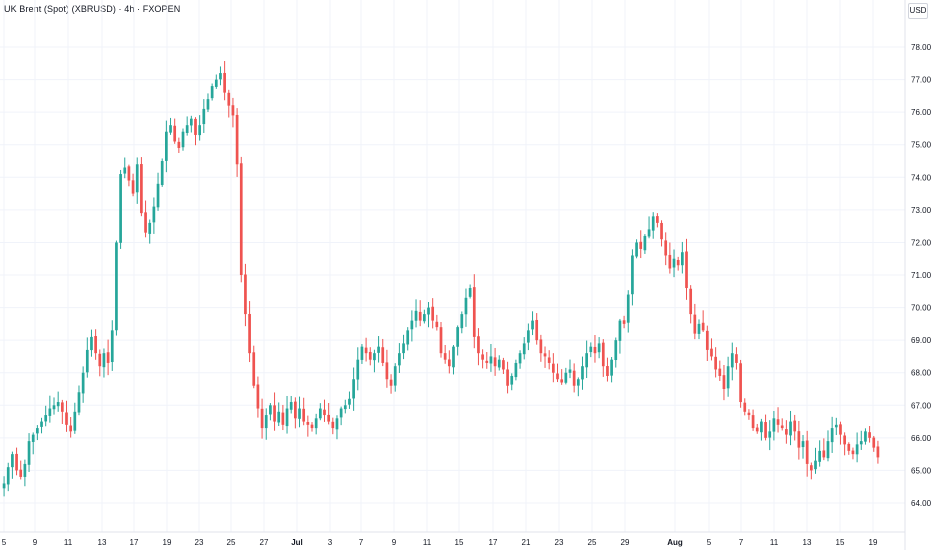  Describe the element at coordinates (559, 542) in the screenshot. I see `time-tick-label: 23` at that location.